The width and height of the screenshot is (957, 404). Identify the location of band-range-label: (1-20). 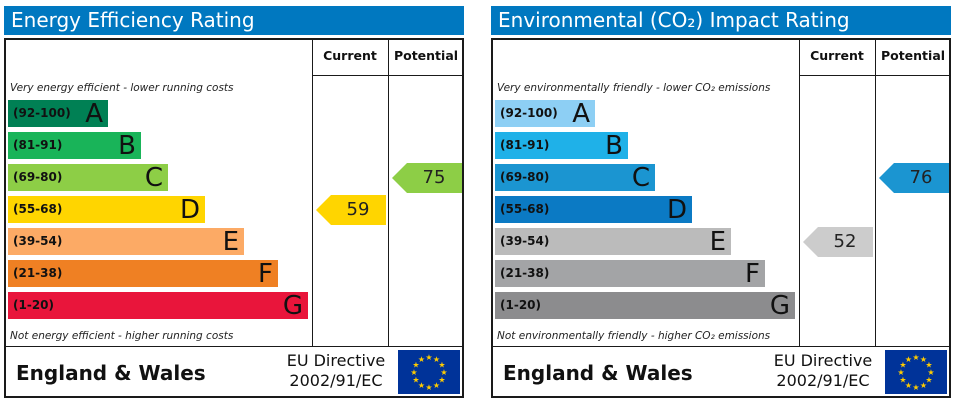
(520, 305).